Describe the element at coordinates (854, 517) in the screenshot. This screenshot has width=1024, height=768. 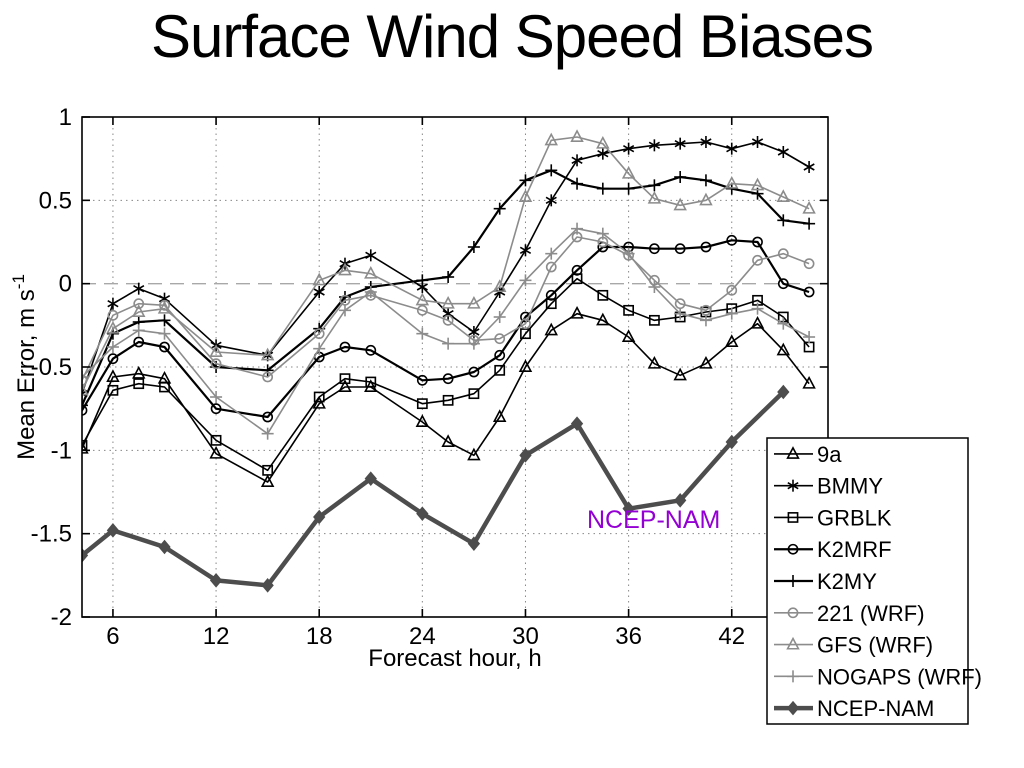
I see `legend-label: GRBLK` at that location.